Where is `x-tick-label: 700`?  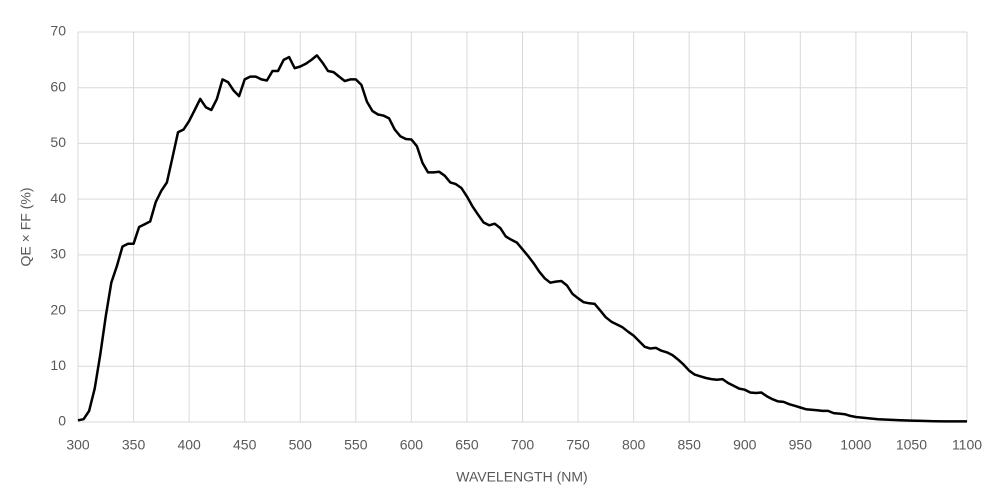
x-tick-label: 700 is located at coordinates (523, 445).